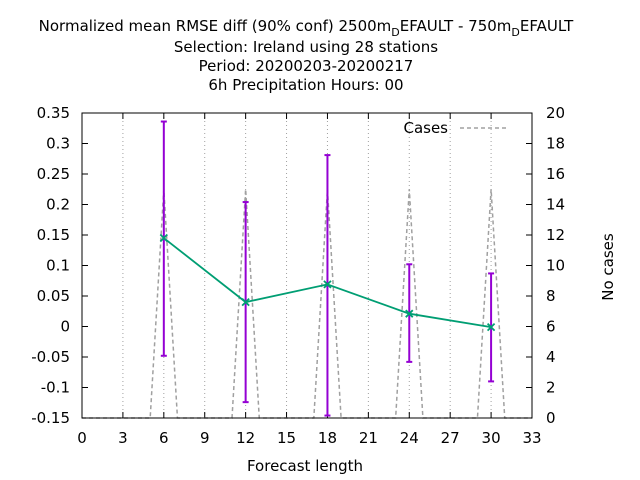 The image size is (640, 480). I want to click on x-tick-label: 3, so click(123, 438).